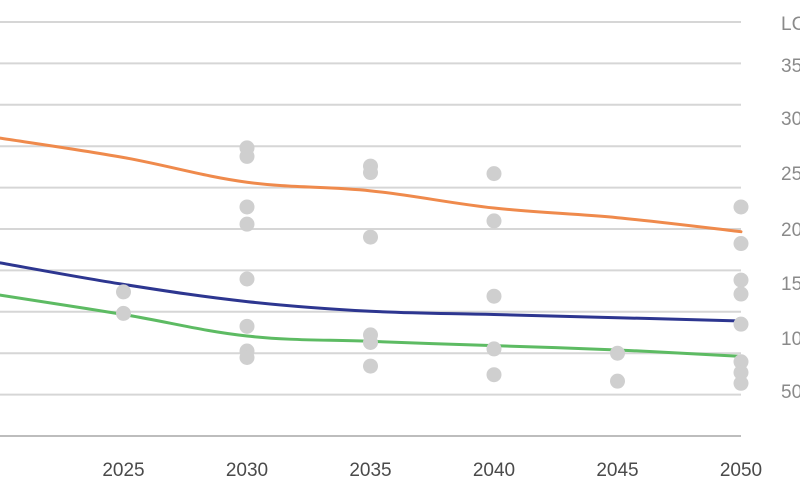  What do you see at coordinates (790, 66) in the screenshot?
I see `y-tick-label: 35` at bounding box center [790, 66].